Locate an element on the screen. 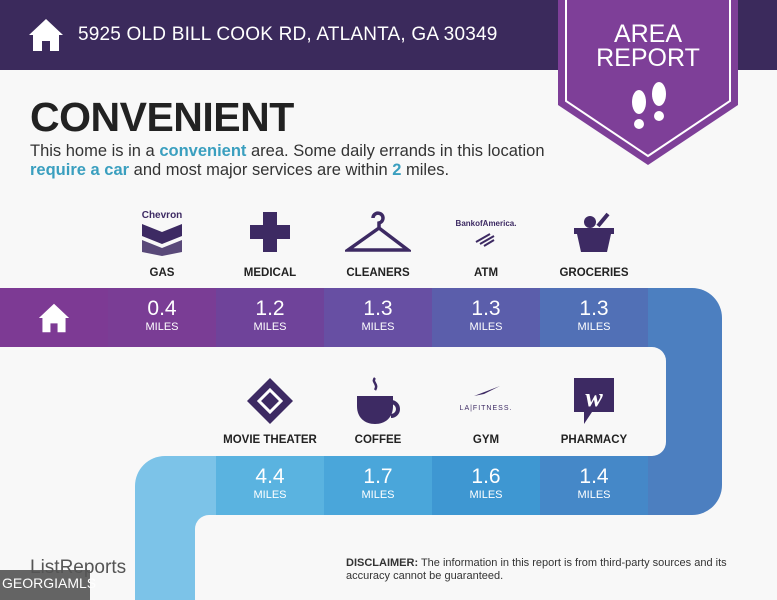  badge-line1: AREA is located at coordinates (648, 34).